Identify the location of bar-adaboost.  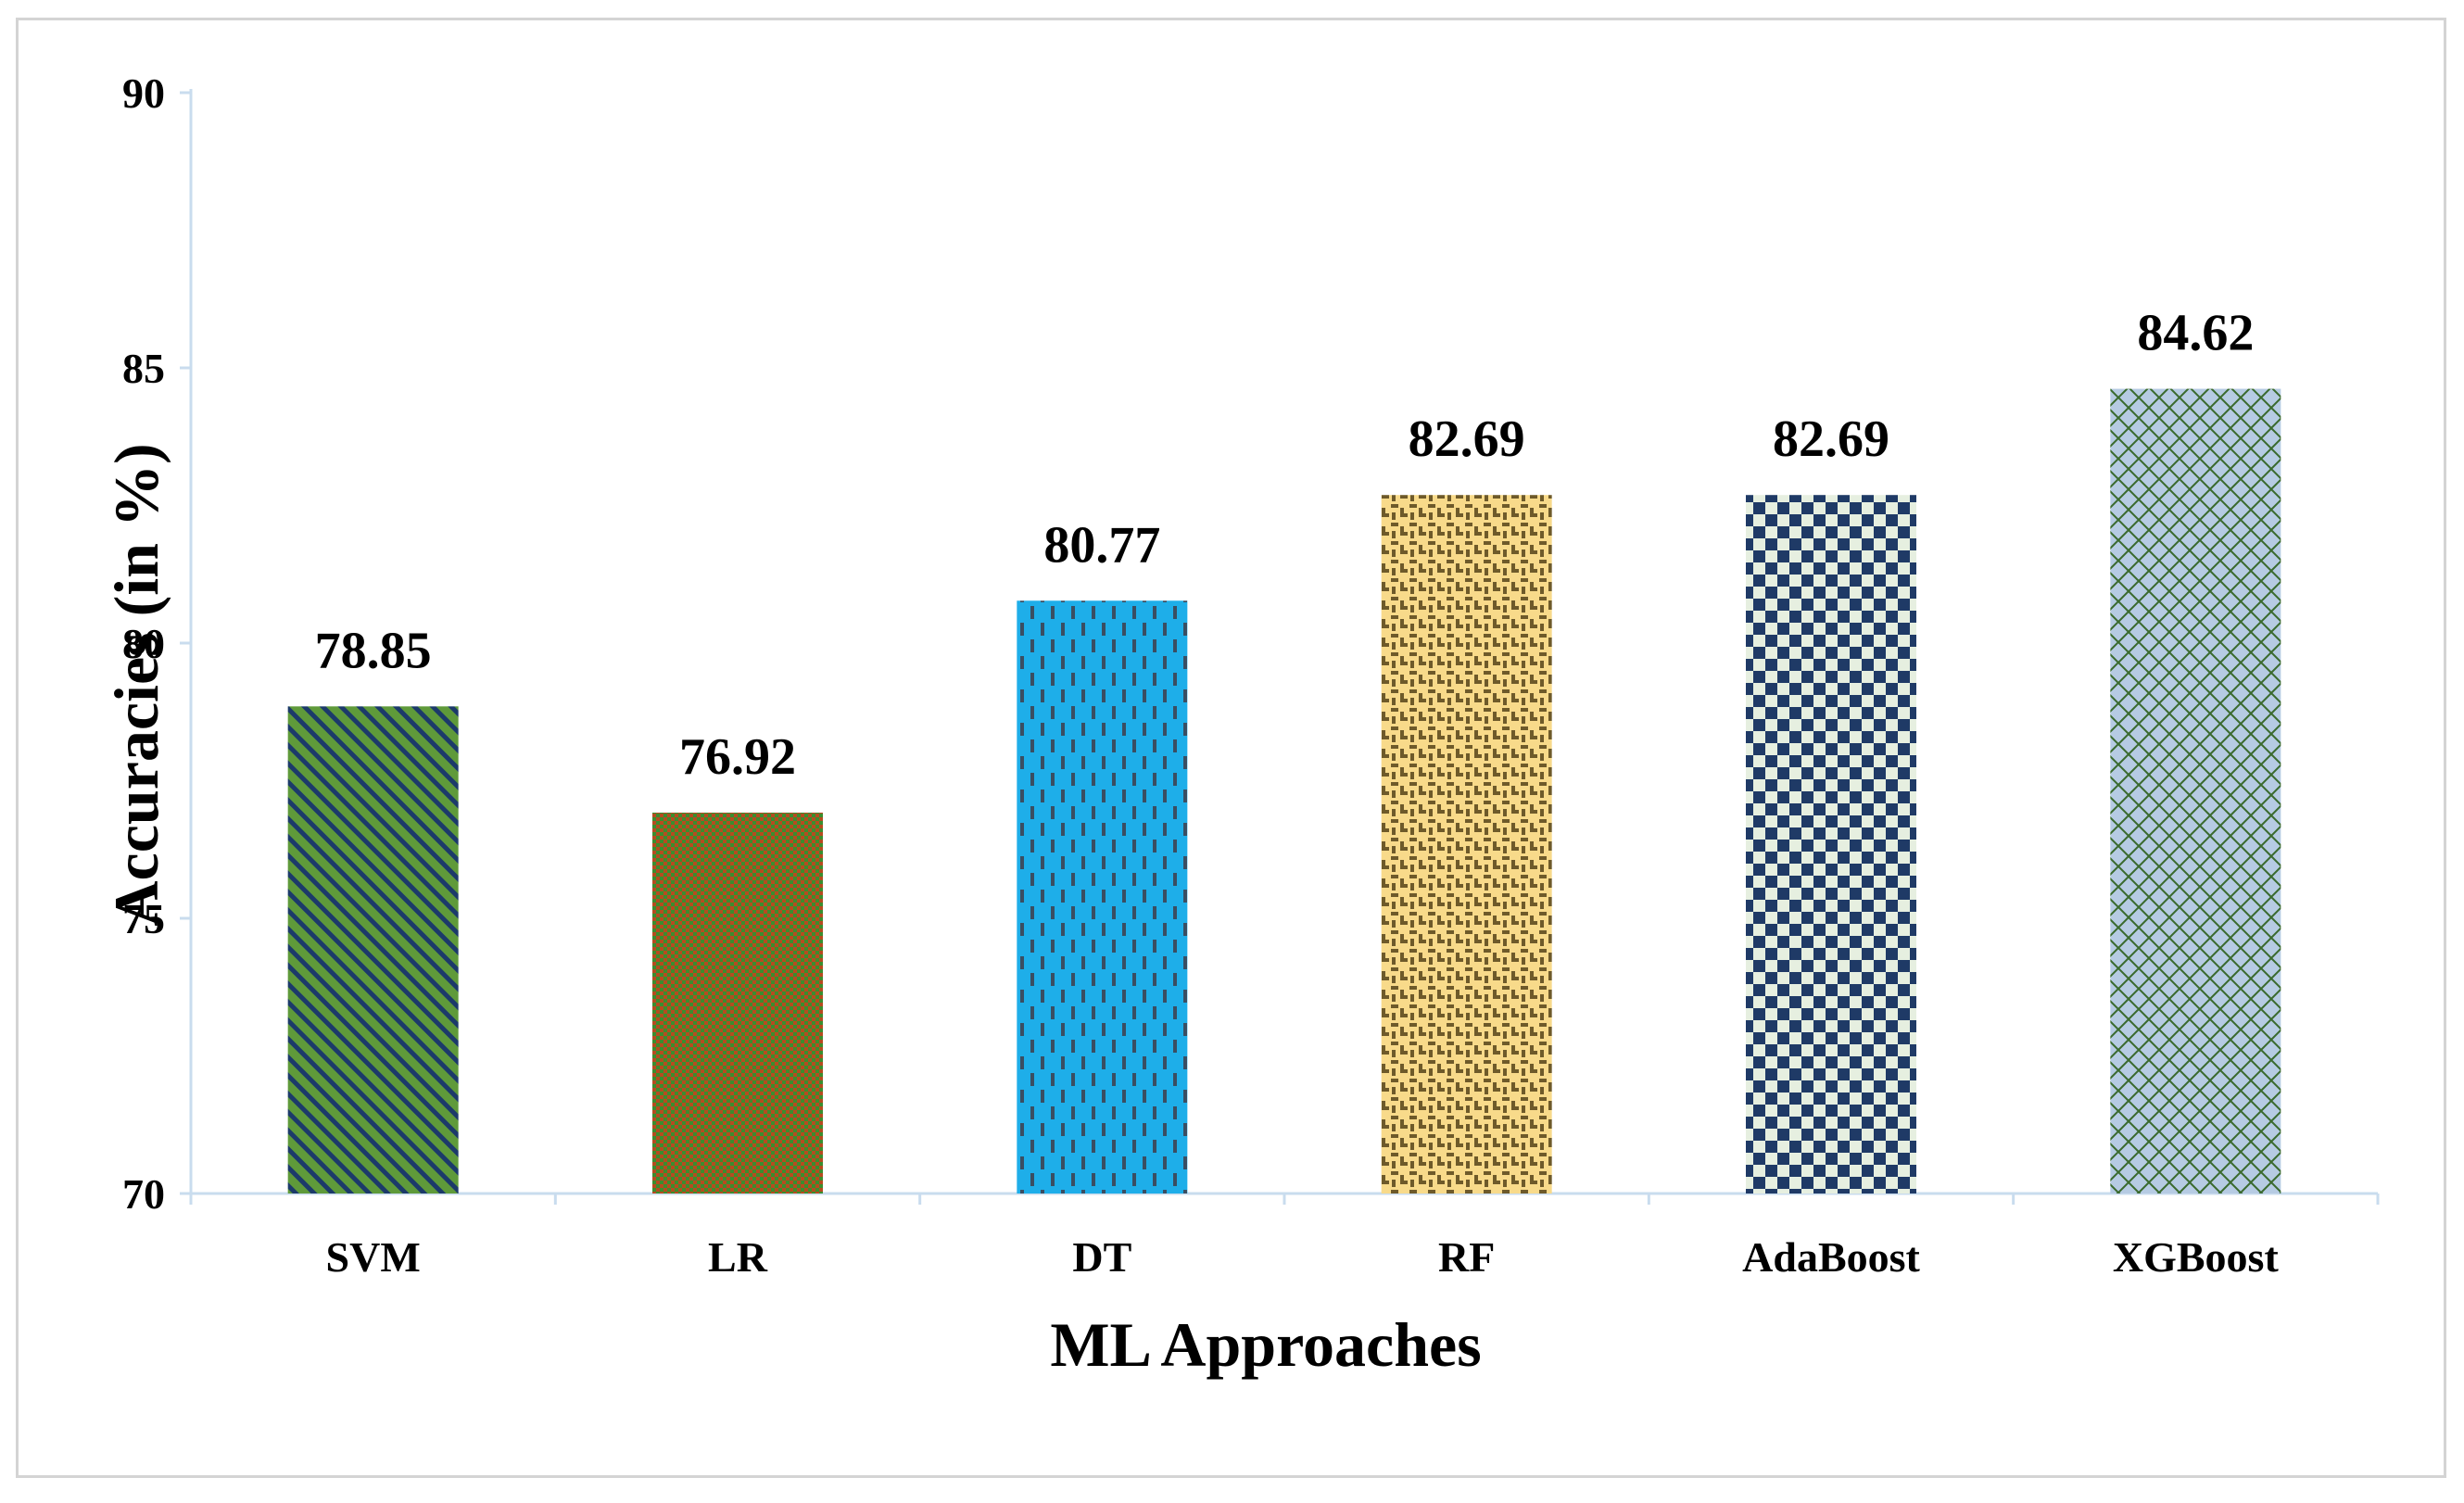
(1831, 845).